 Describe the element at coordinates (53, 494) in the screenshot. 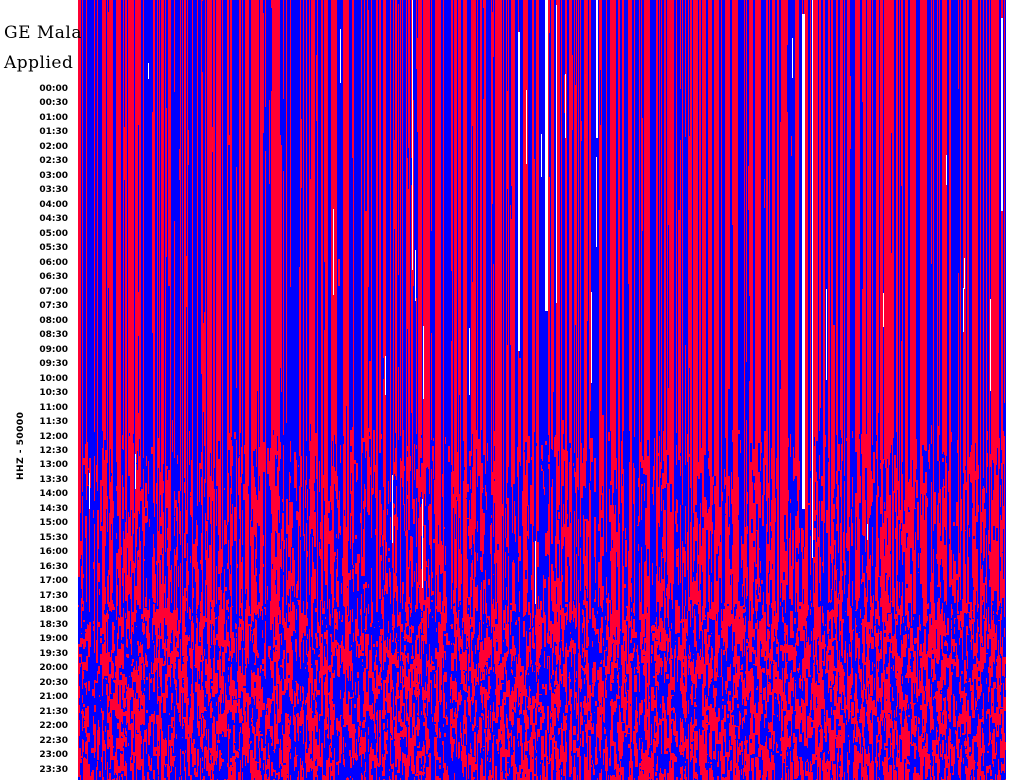

I see `time-tick-label: 14:00` at that location.